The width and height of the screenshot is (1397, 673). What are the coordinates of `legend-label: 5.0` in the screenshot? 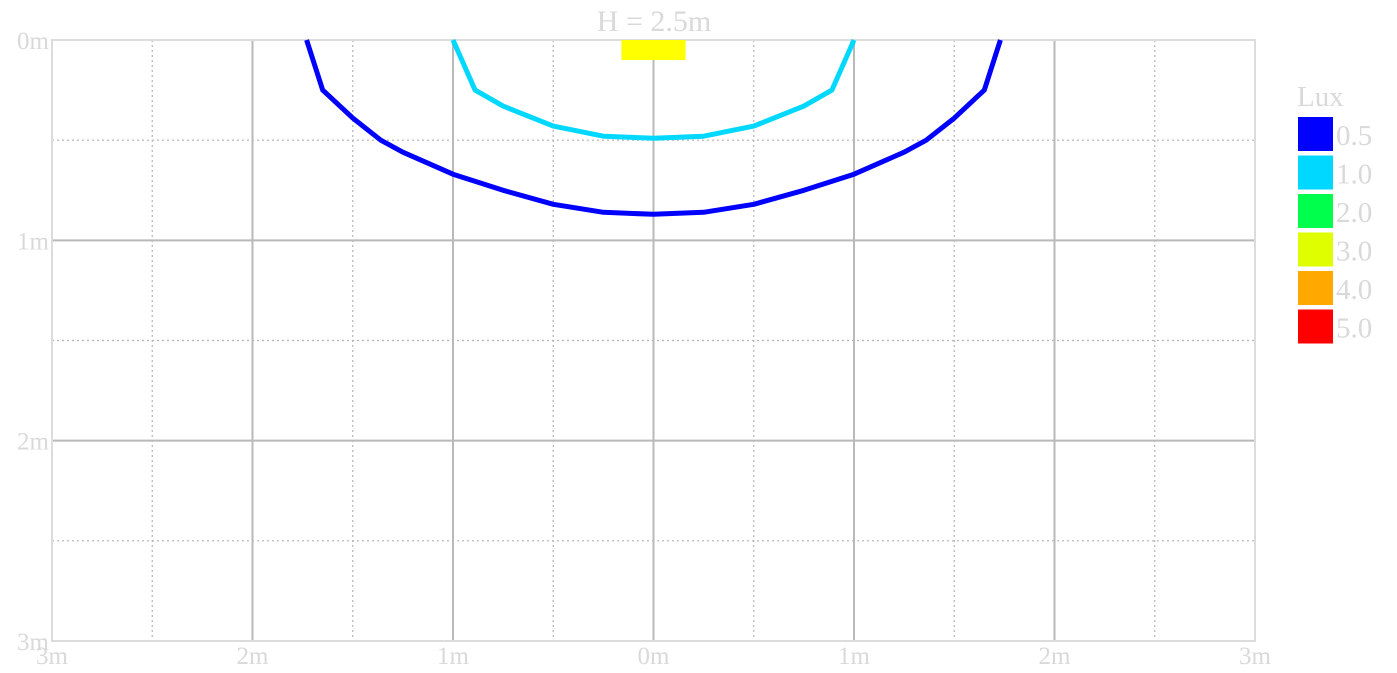 It's located at (1354, 329).